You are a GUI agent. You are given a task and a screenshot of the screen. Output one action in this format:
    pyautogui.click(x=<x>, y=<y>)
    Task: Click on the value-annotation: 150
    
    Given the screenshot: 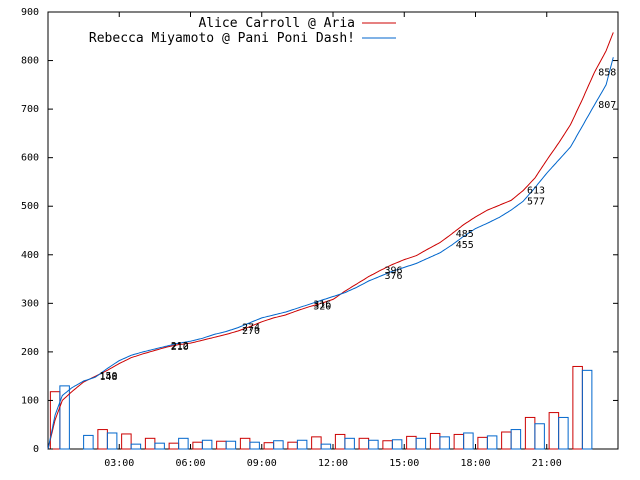 What is the action you would take?
    pyautogui.click(x=109, y=376)
    